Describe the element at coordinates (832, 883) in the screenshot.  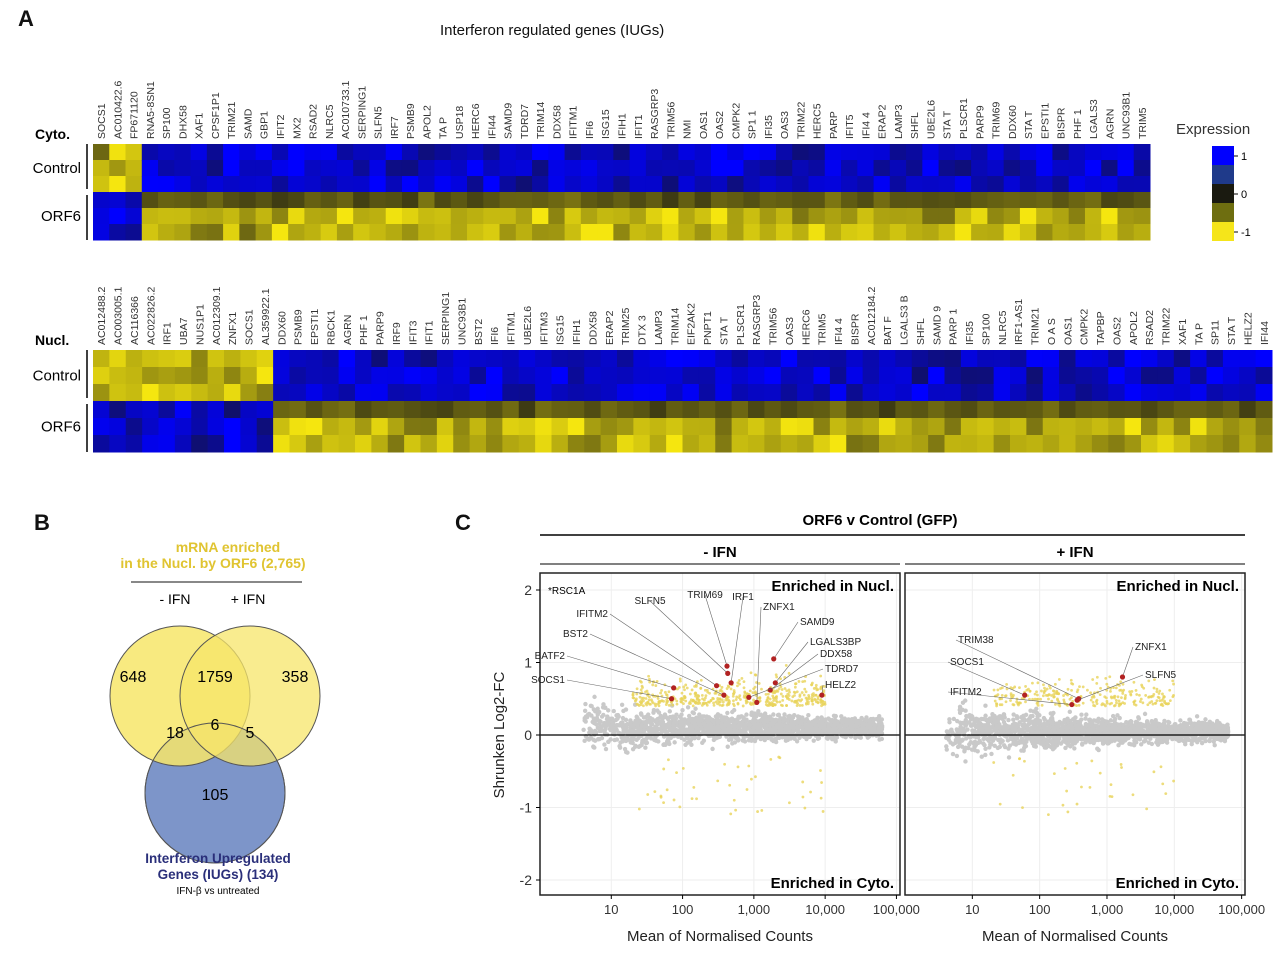
I see `annotation-cyto: Enriched in Cyto.` at that location.